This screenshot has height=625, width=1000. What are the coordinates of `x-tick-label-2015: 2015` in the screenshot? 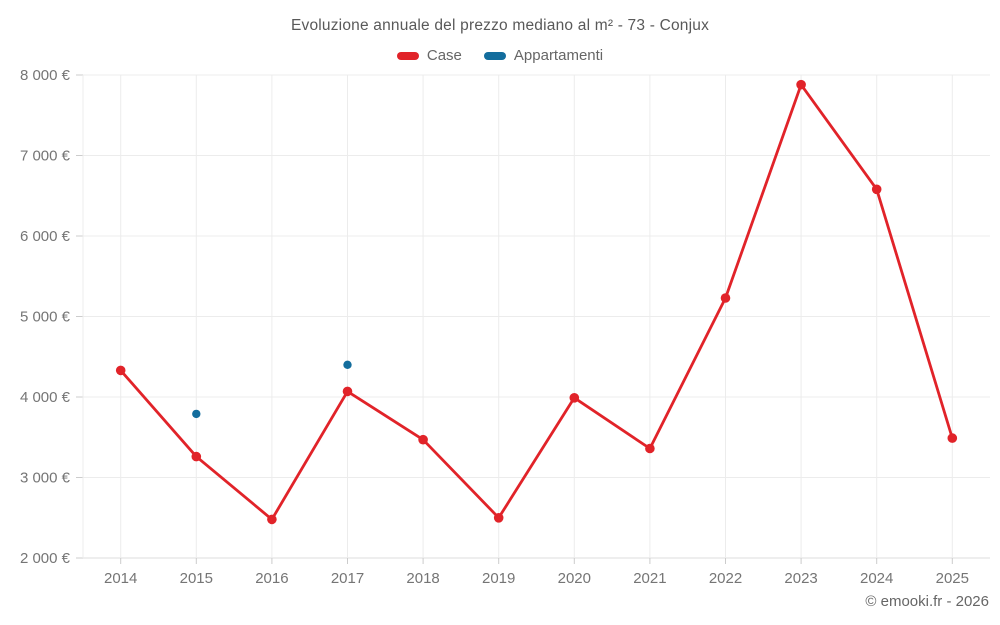 It's located at (196, 578).